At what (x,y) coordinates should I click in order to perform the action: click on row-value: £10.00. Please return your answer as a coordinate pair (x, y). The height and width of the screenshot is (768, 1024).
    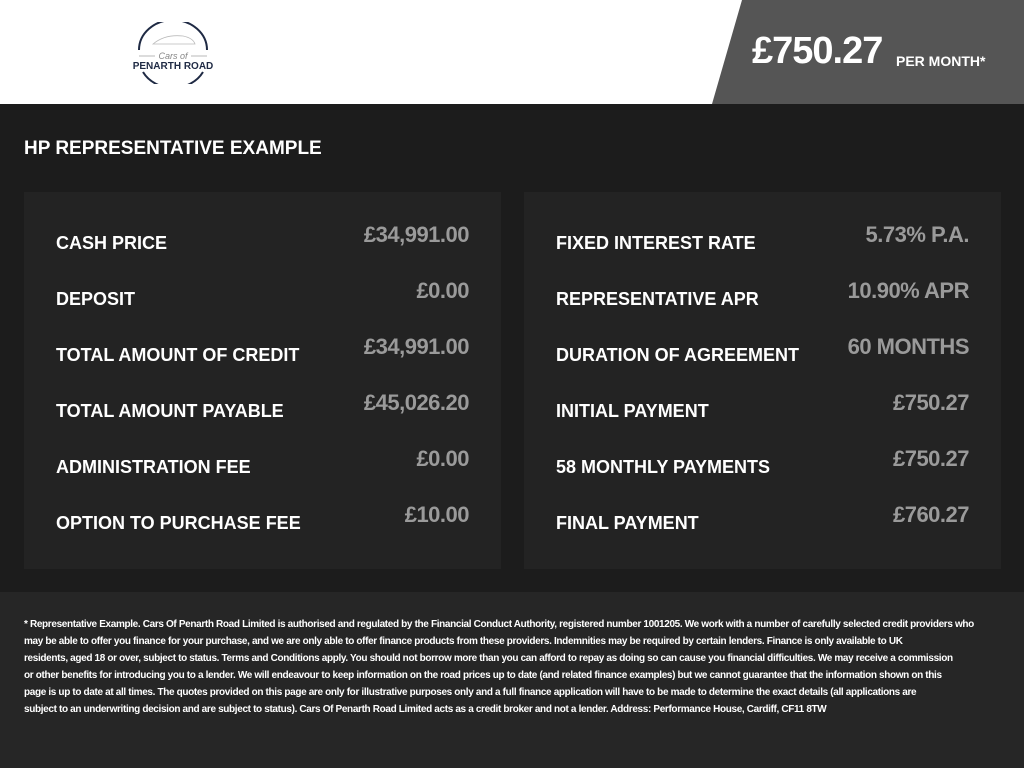
    Looking at the image, I should click on (437, 514).